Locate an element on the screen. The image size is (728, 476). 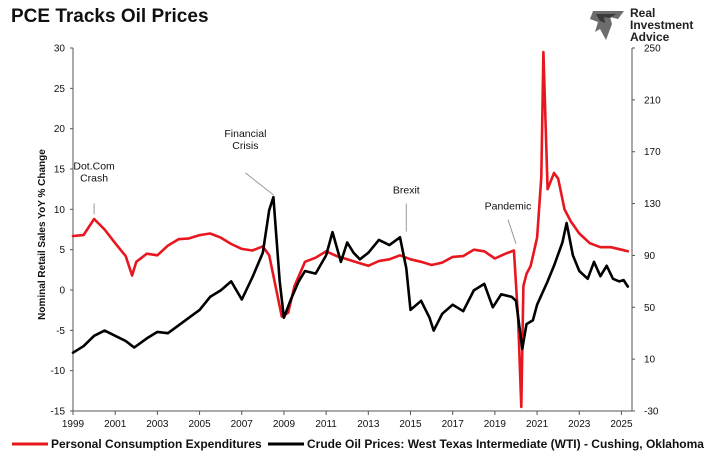
logo: Real Investment Advice is located at coordinates (641, 25).